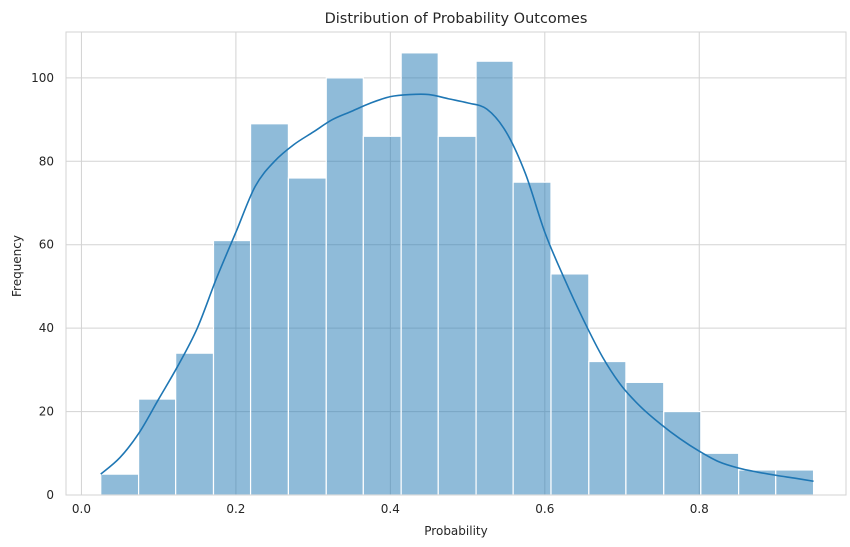 This screenshot has height=547, width=850. Describe the element at coordinates (46, 245) in the screenshot. I see `y-tick-label: 60` at that location.